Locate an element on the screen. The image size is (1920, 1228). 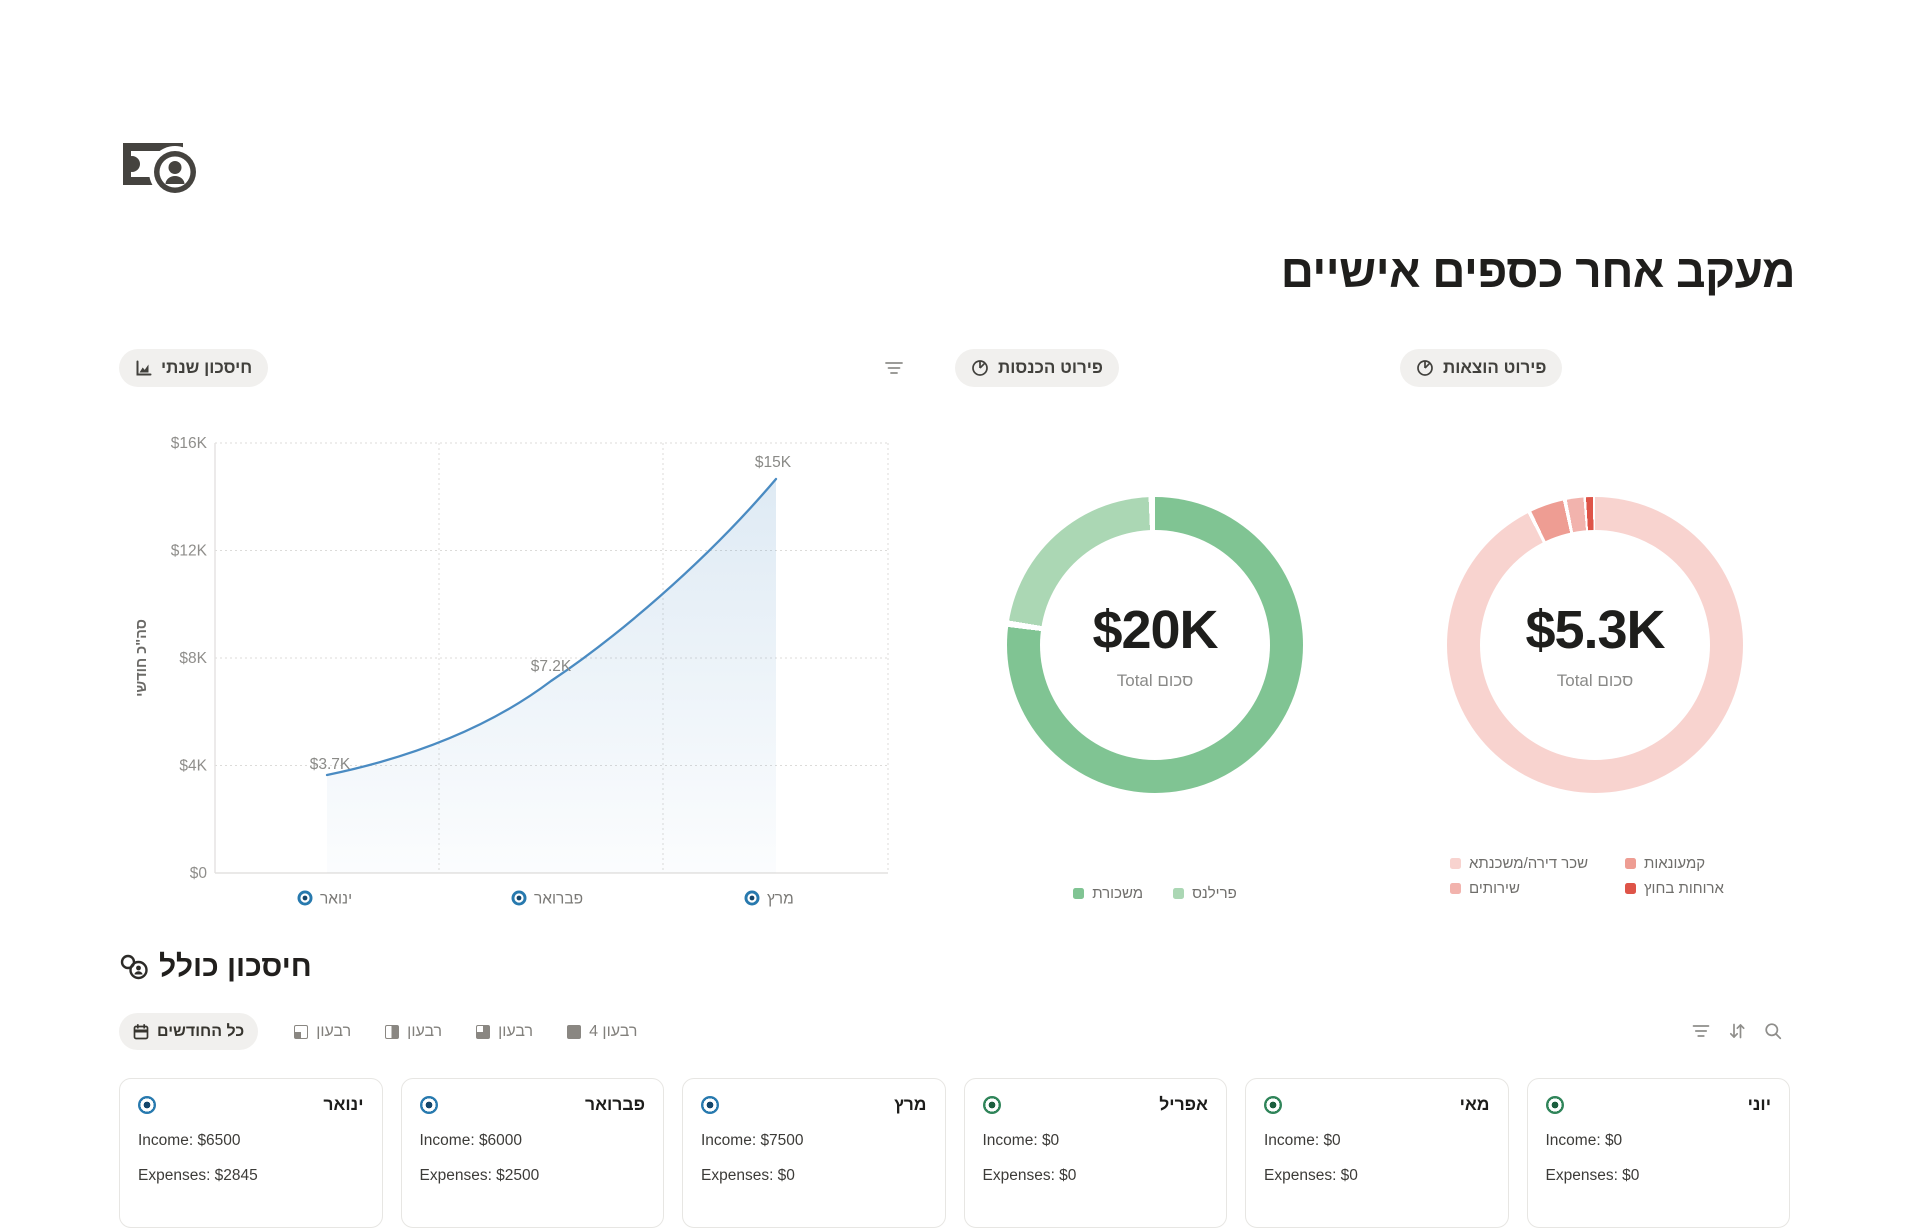
annual-savings-header-badge: חיסכון שנתי is located at coordinates (194, 368).